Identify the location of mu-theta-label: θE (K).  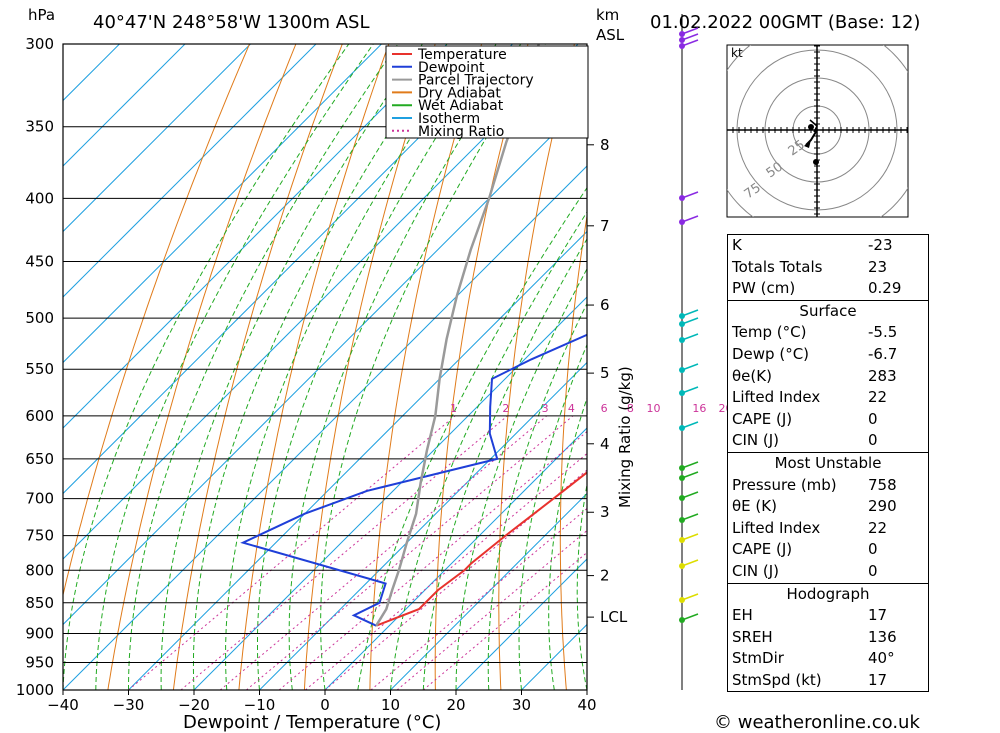
(754, 506).